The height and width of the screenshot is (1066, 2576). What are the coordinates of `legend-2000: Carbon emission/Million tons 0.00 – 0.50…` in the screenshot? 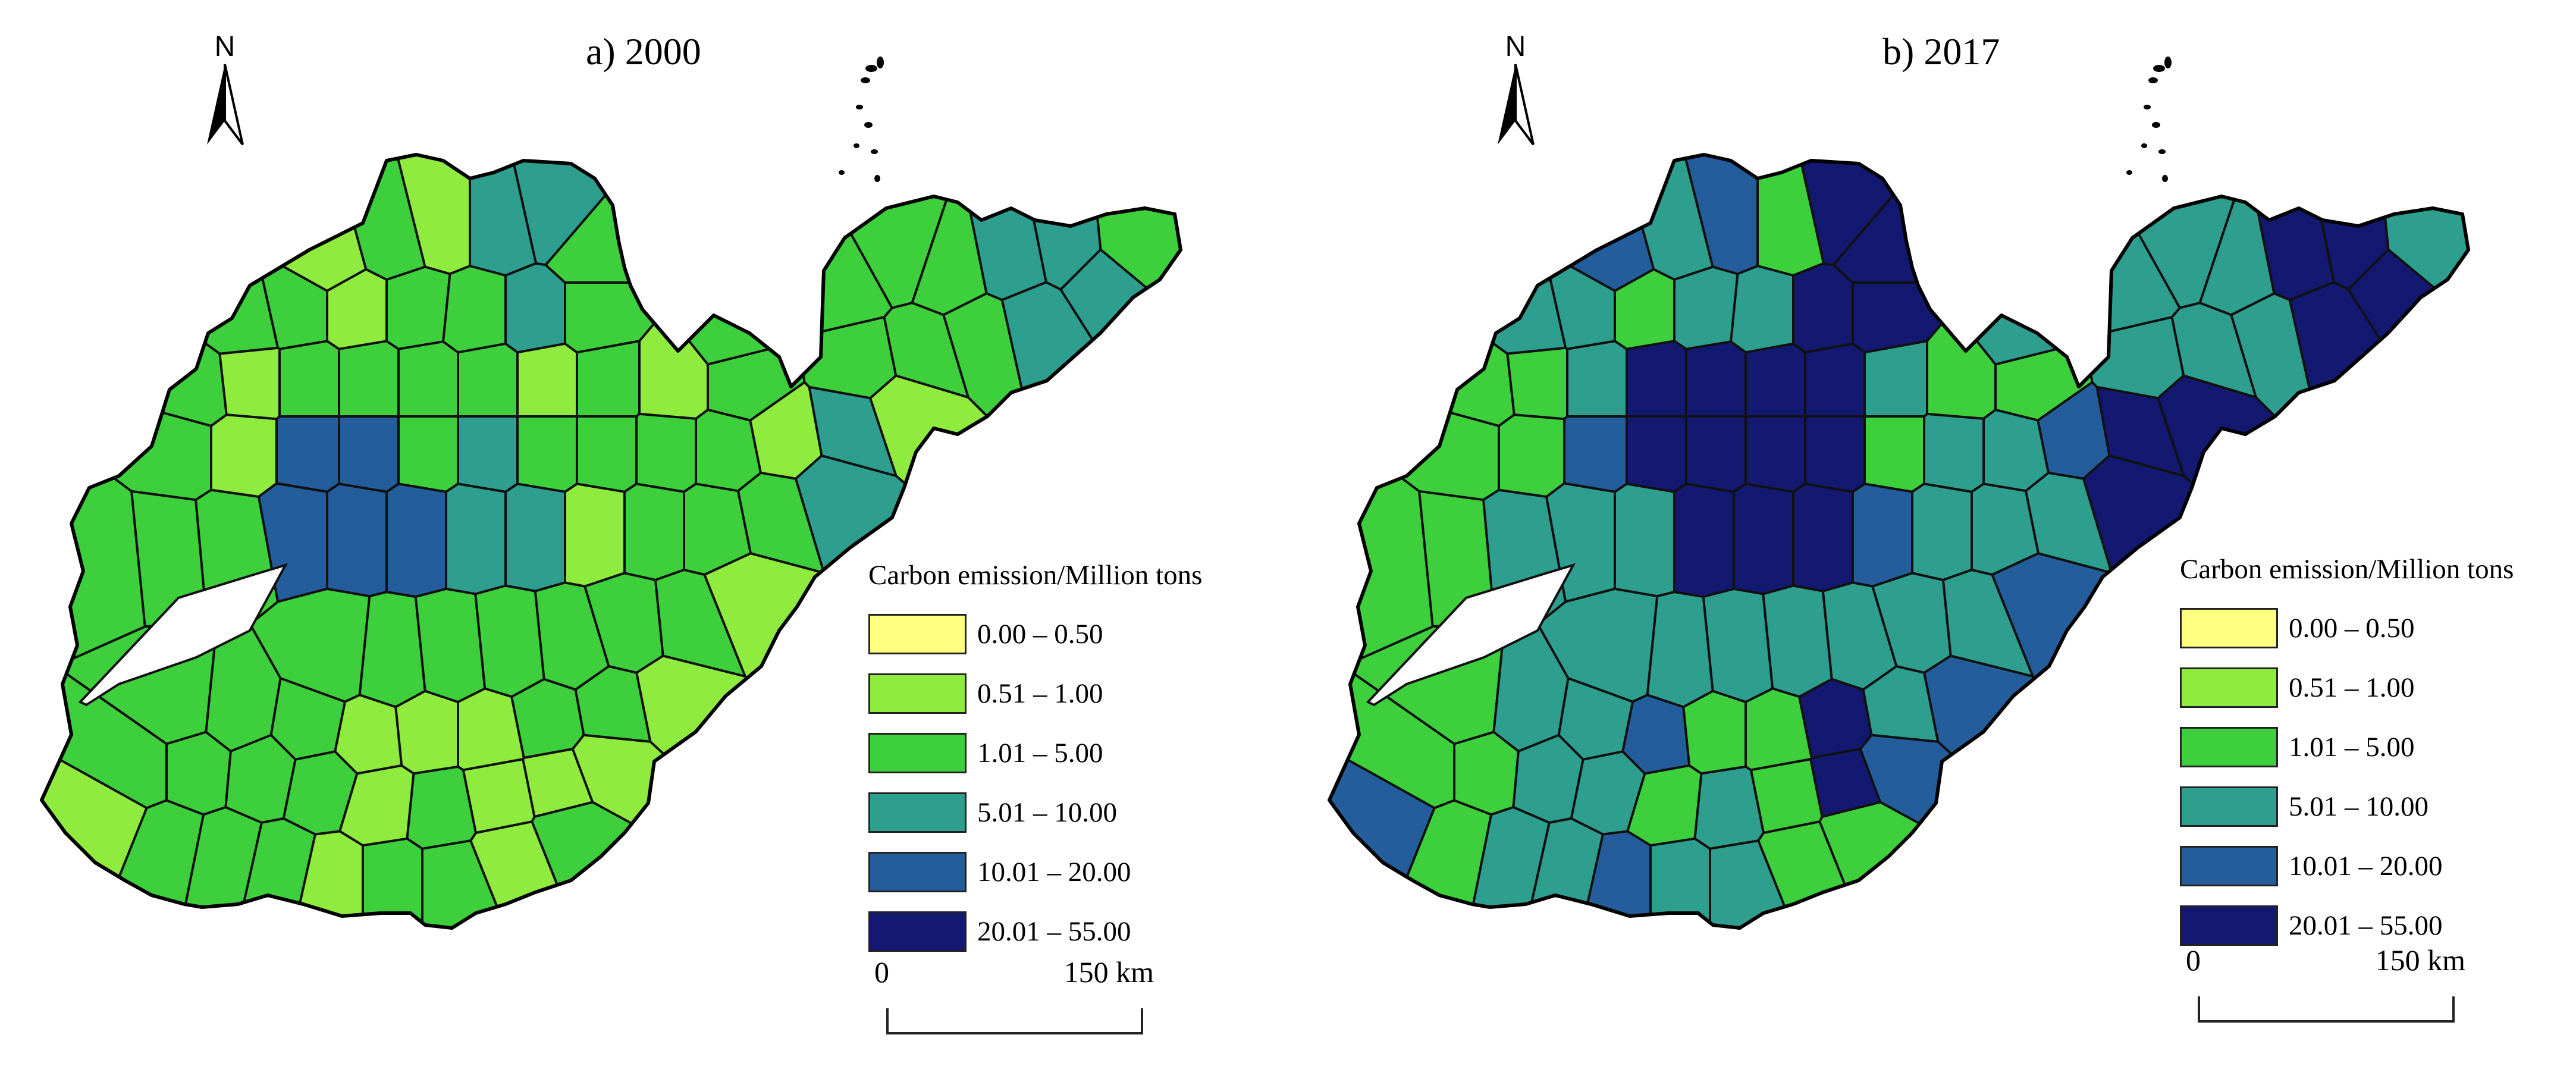 It's located at (1035, 760).